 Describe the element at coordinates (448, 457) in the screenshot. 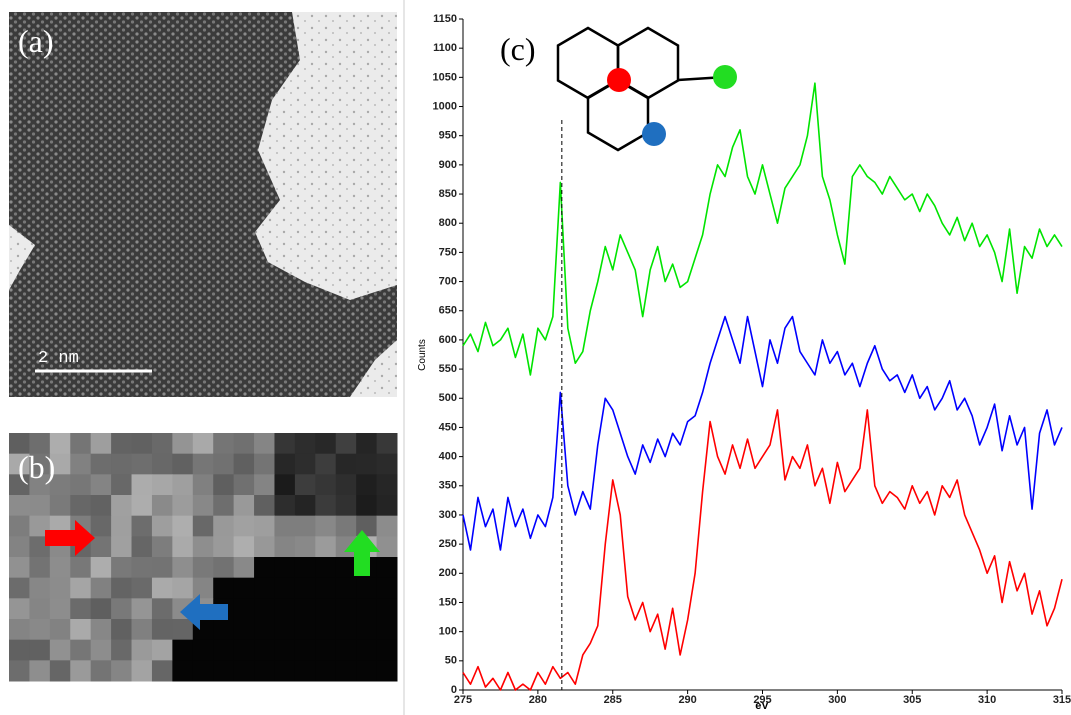

I see `y-tick-label: 400` at that location.